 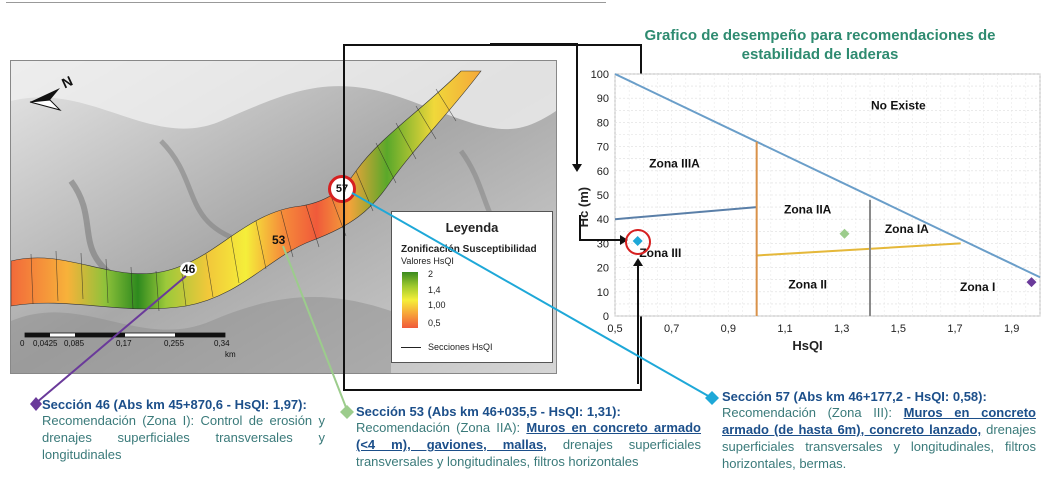 I want to click on y-tick-label: 40, so click(x=603, y=220).